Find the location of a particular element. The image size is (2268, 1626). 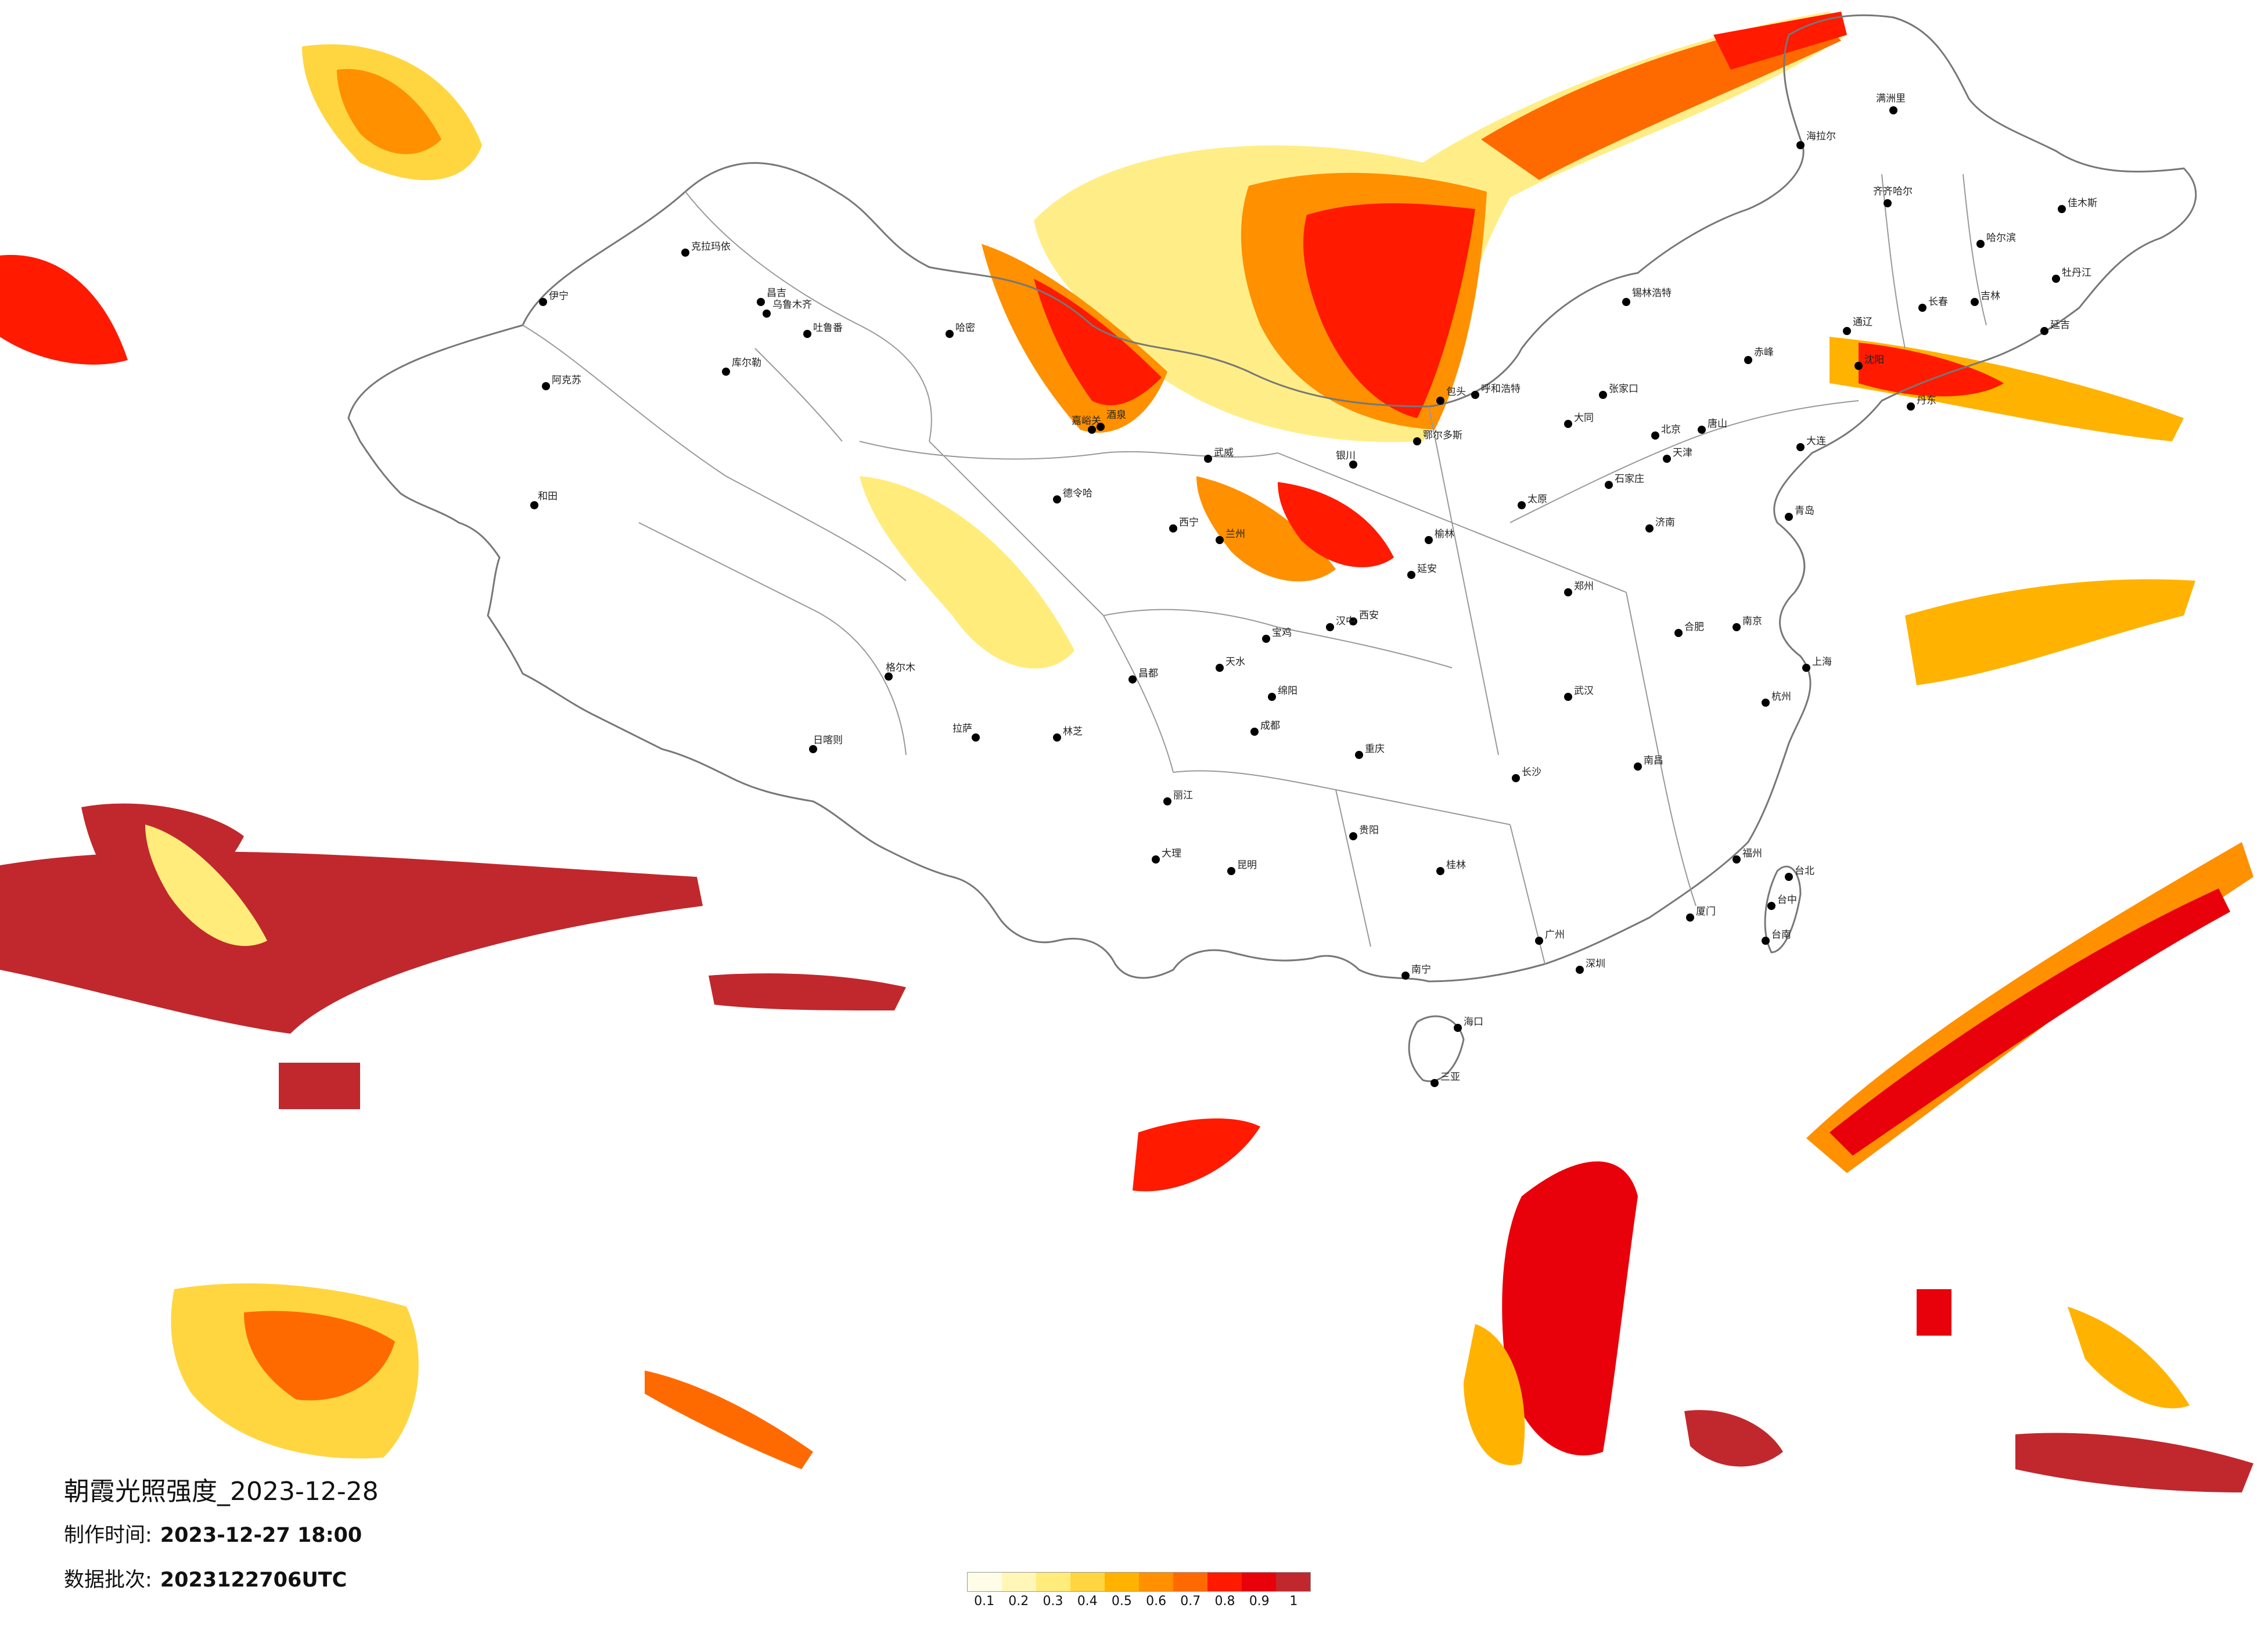

city-marker: 海拉尔 is located at coordinates (1816, 140).